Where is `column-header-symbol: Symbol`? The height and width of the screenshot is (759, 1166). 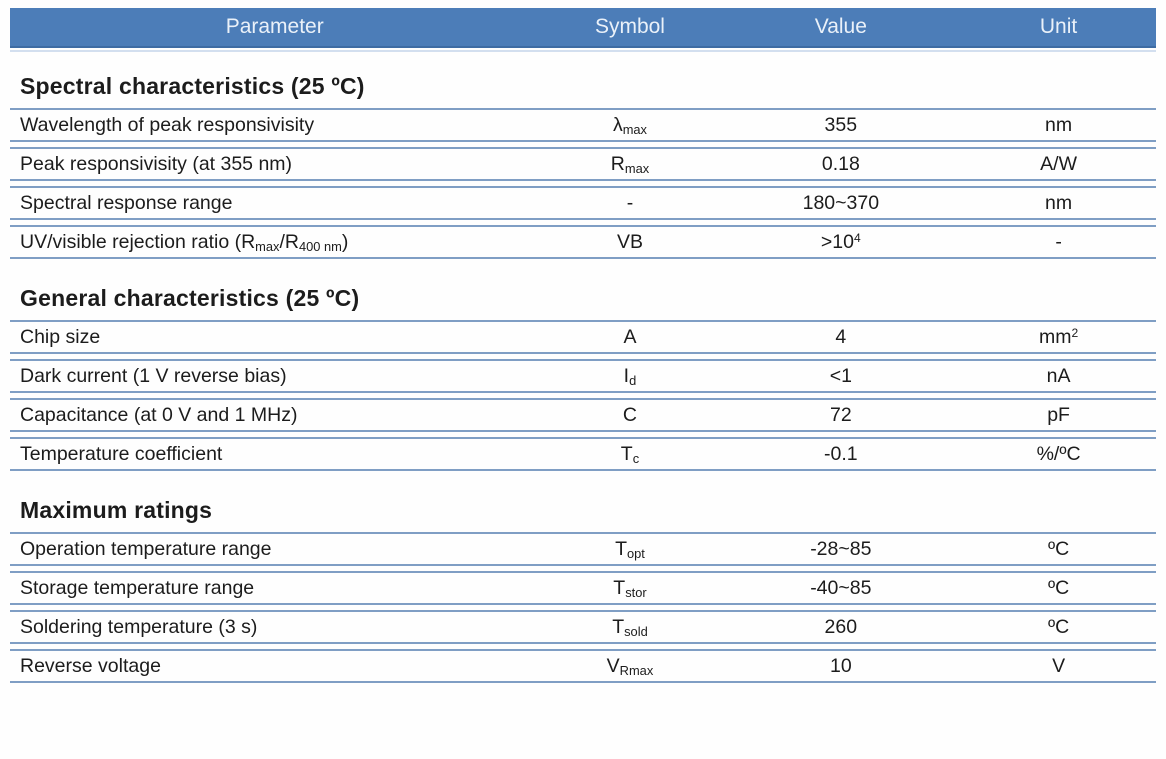 column-header-symbol: Symbol is located at coordinates (629, 26).